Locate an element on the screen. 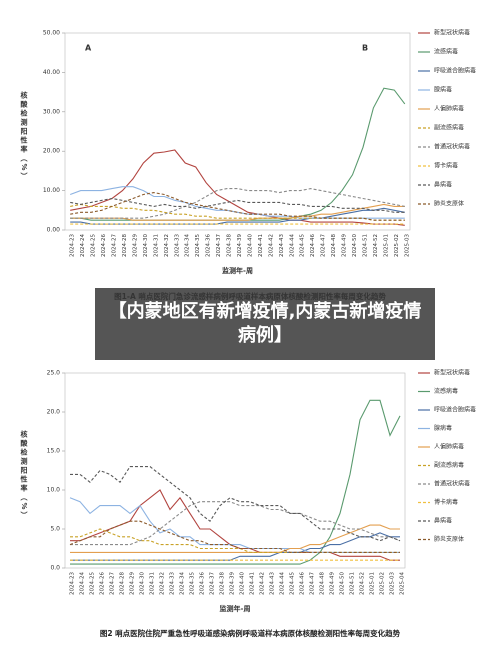  y-tick-label: 0.00 is located at coordinates (54, 230).